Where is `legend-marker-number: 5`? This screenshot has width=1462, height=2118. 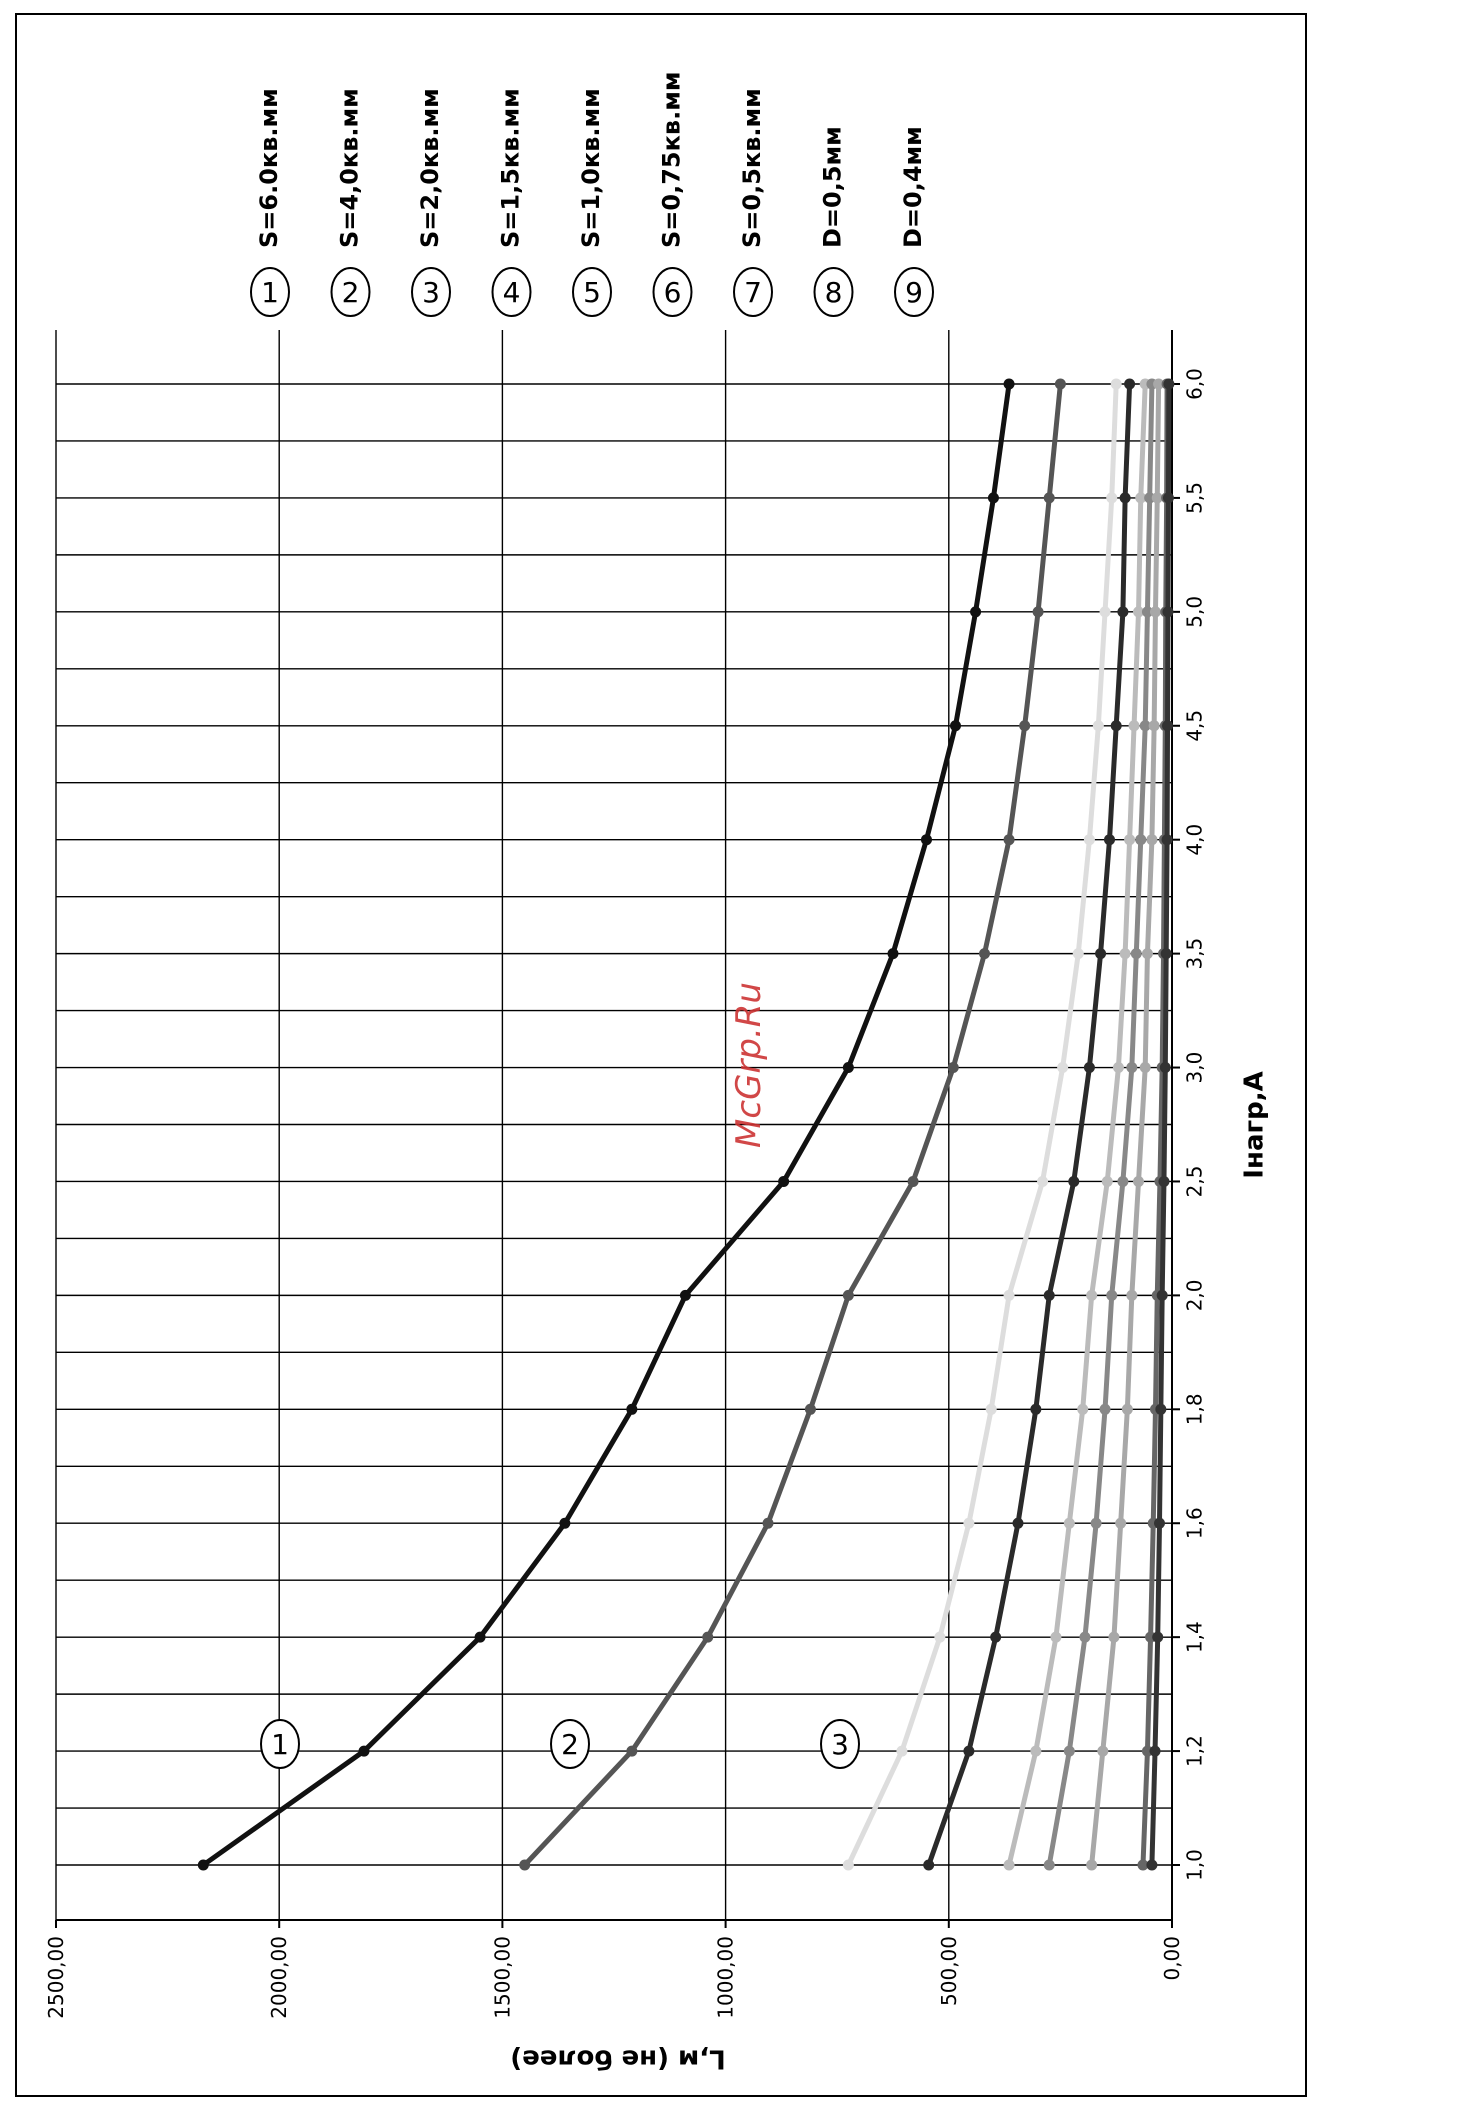 legend-marker-number: 5 is located at coordinates (592, 292).